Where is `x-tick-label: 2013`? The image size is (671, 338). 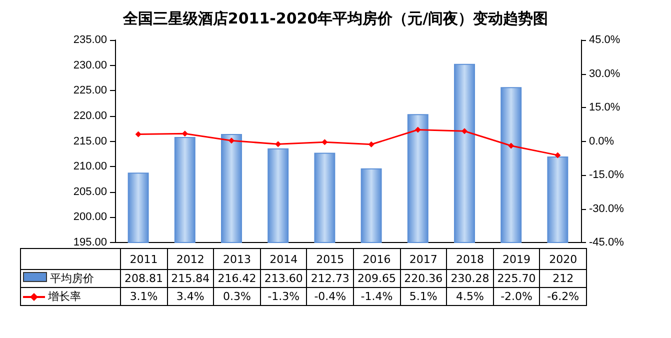 x-tick-label: 2013 is located at coordinates (237, 259).